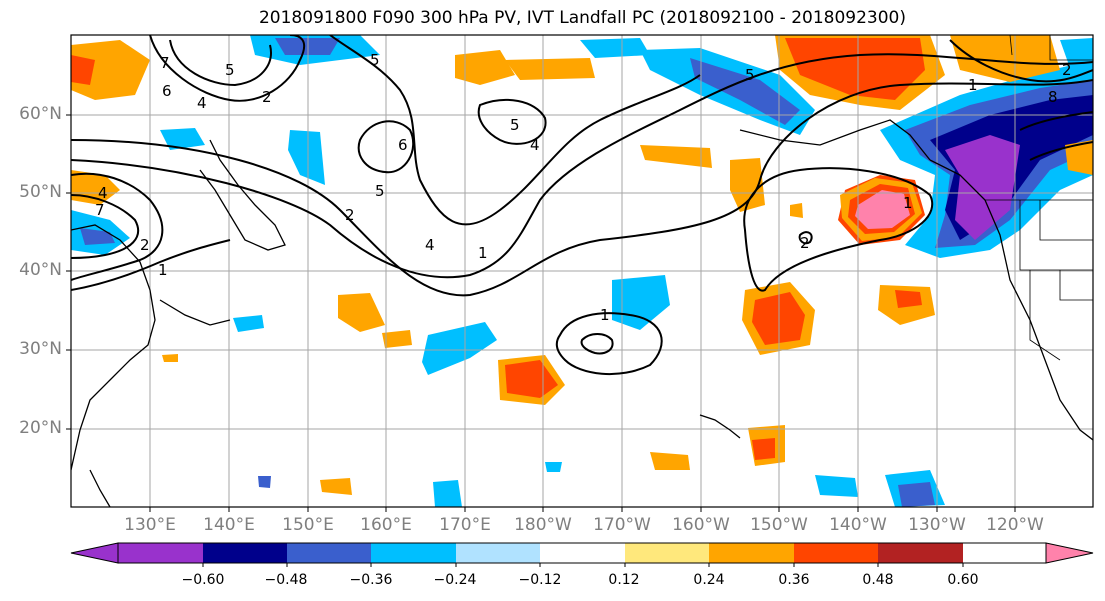 Image resolution: width=1105 pixels, height=601 pixels. I want to click on lon-label: 150°W, so click(779, 525).